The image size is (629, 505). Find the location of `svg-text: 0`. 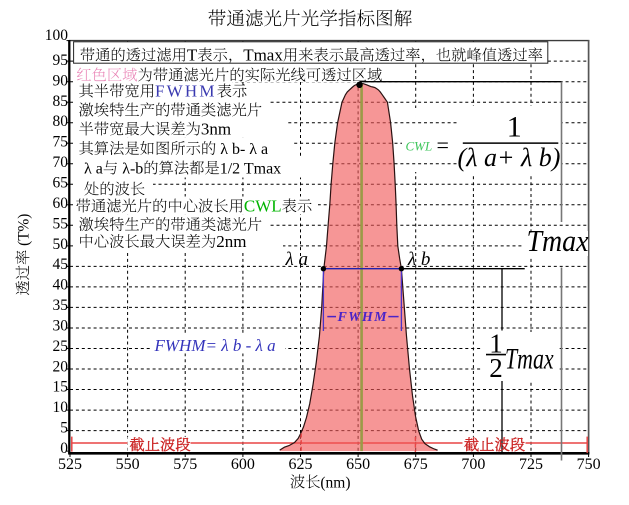

svg-text: 0 is located at coordinates (64, 448).